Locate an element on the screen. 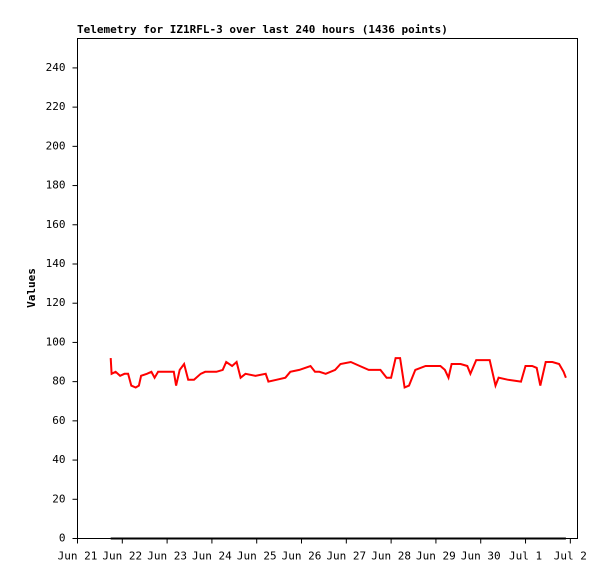  x-tick-label: Jul 1 is located at coordinates (525, 556).